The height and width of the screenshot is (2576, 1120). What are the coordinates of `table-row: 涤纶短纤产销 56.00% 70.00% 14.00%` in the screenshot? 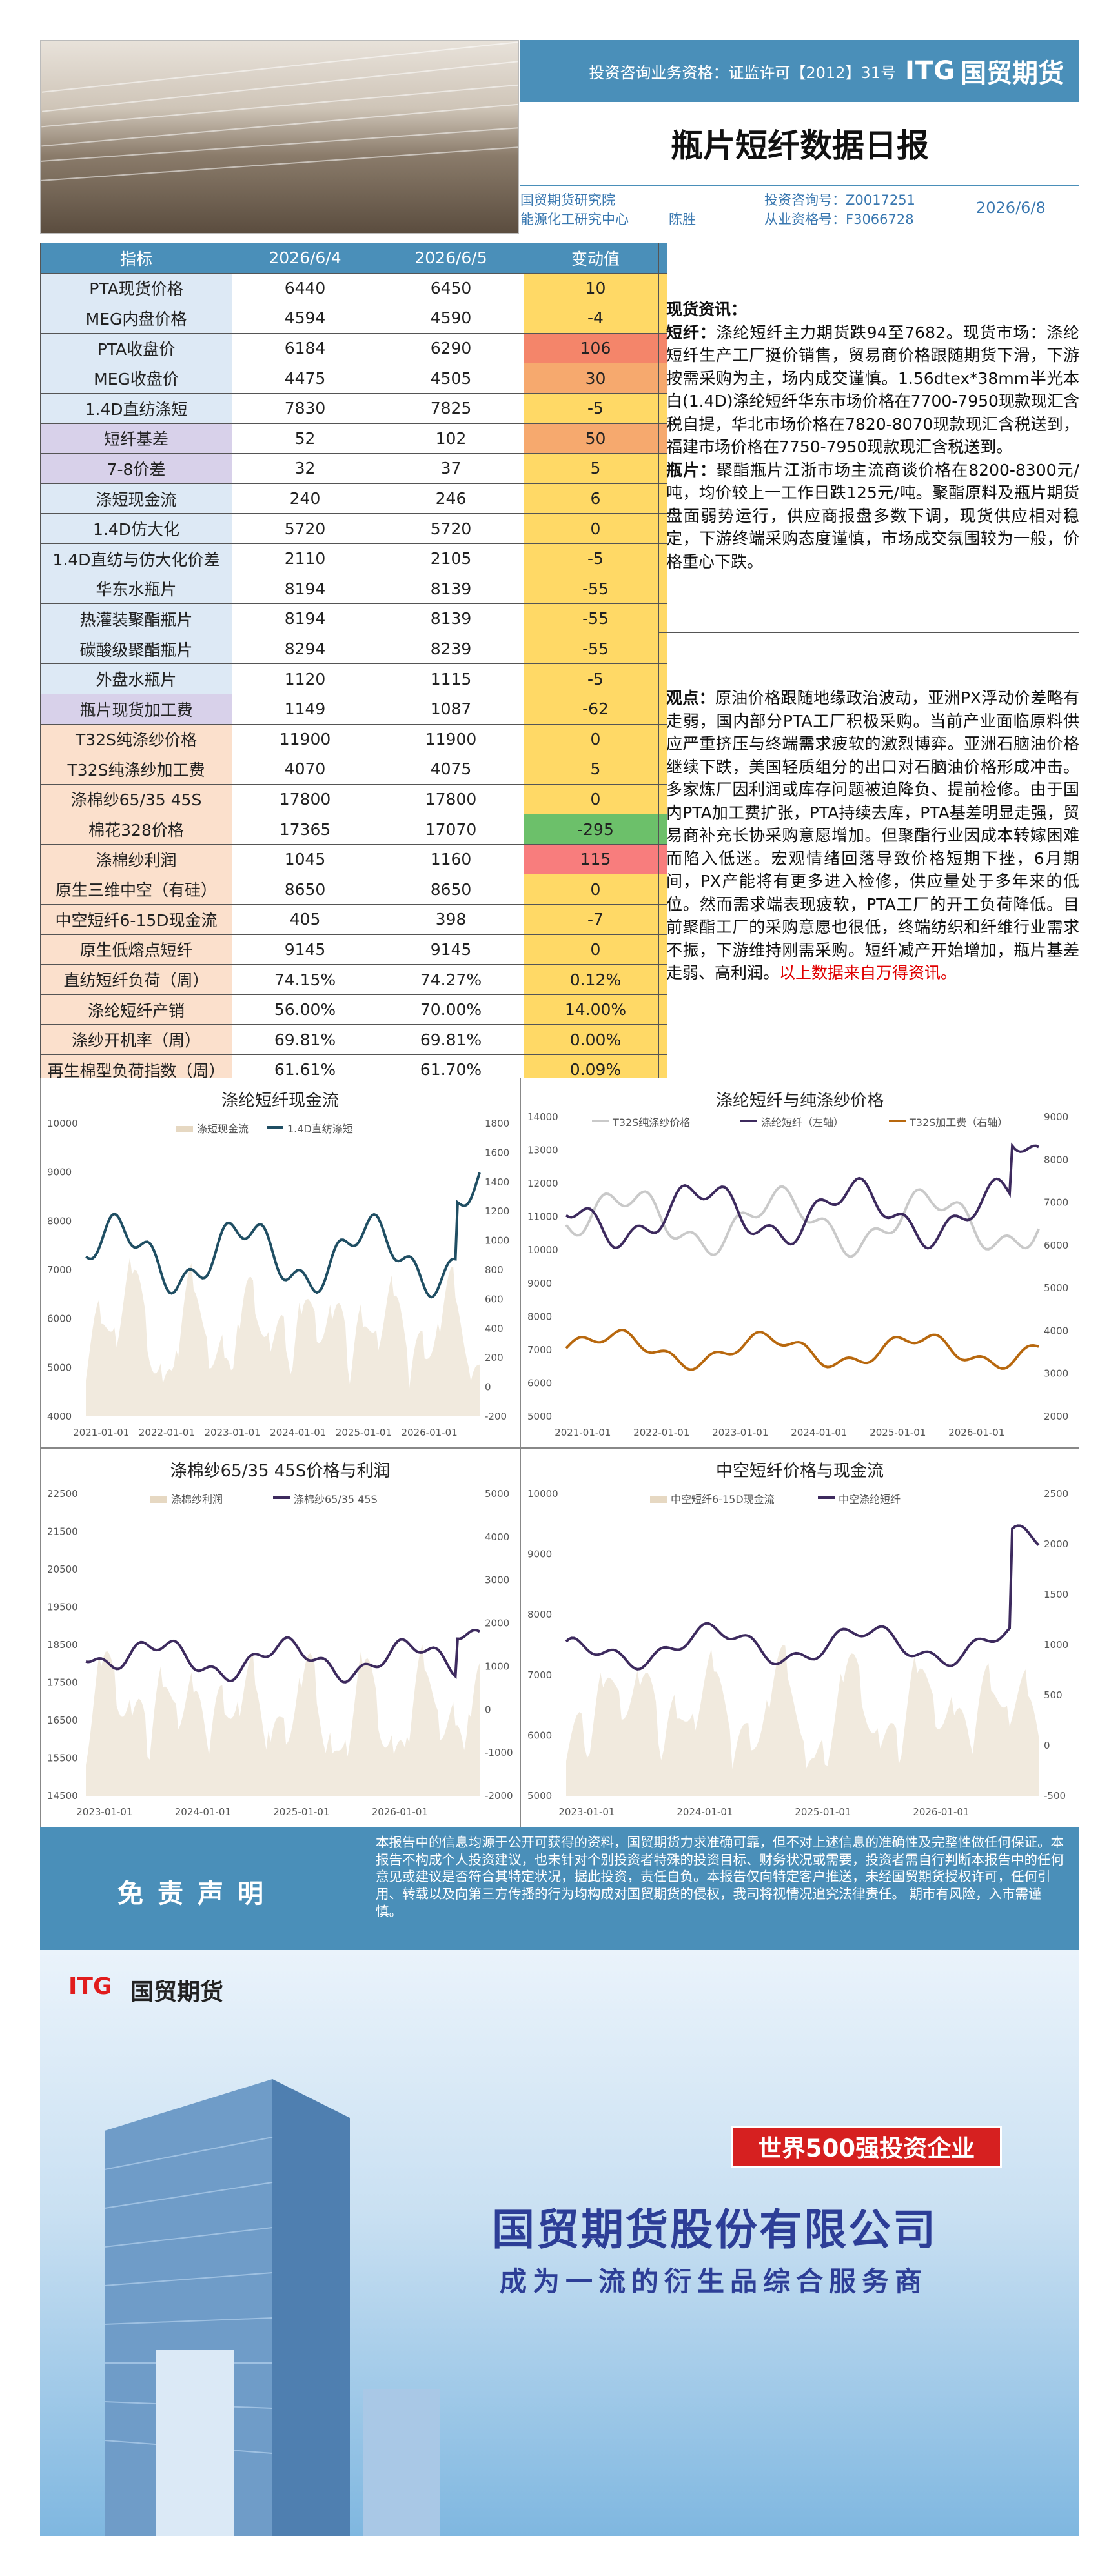 It's located at (353, 1009).